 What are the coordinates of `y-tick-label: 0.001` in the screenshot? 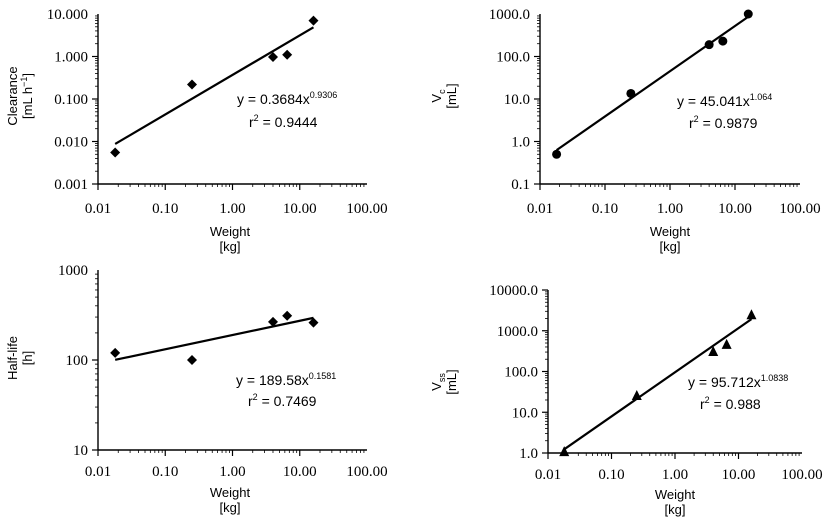 It's located at (71, 185).